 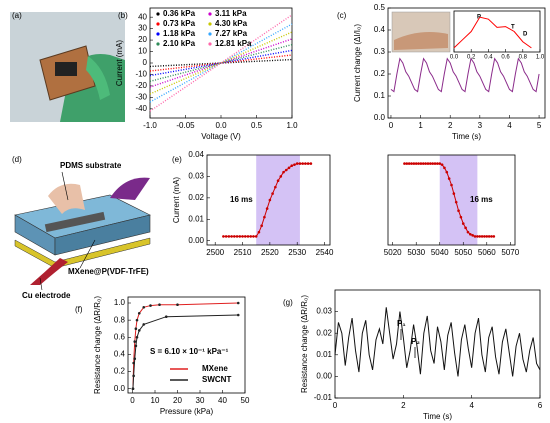 What do you see at coordinates (440, 252) in the screenshot?
I see `x-tick-label: 5040` at bounding box center [440, 252].